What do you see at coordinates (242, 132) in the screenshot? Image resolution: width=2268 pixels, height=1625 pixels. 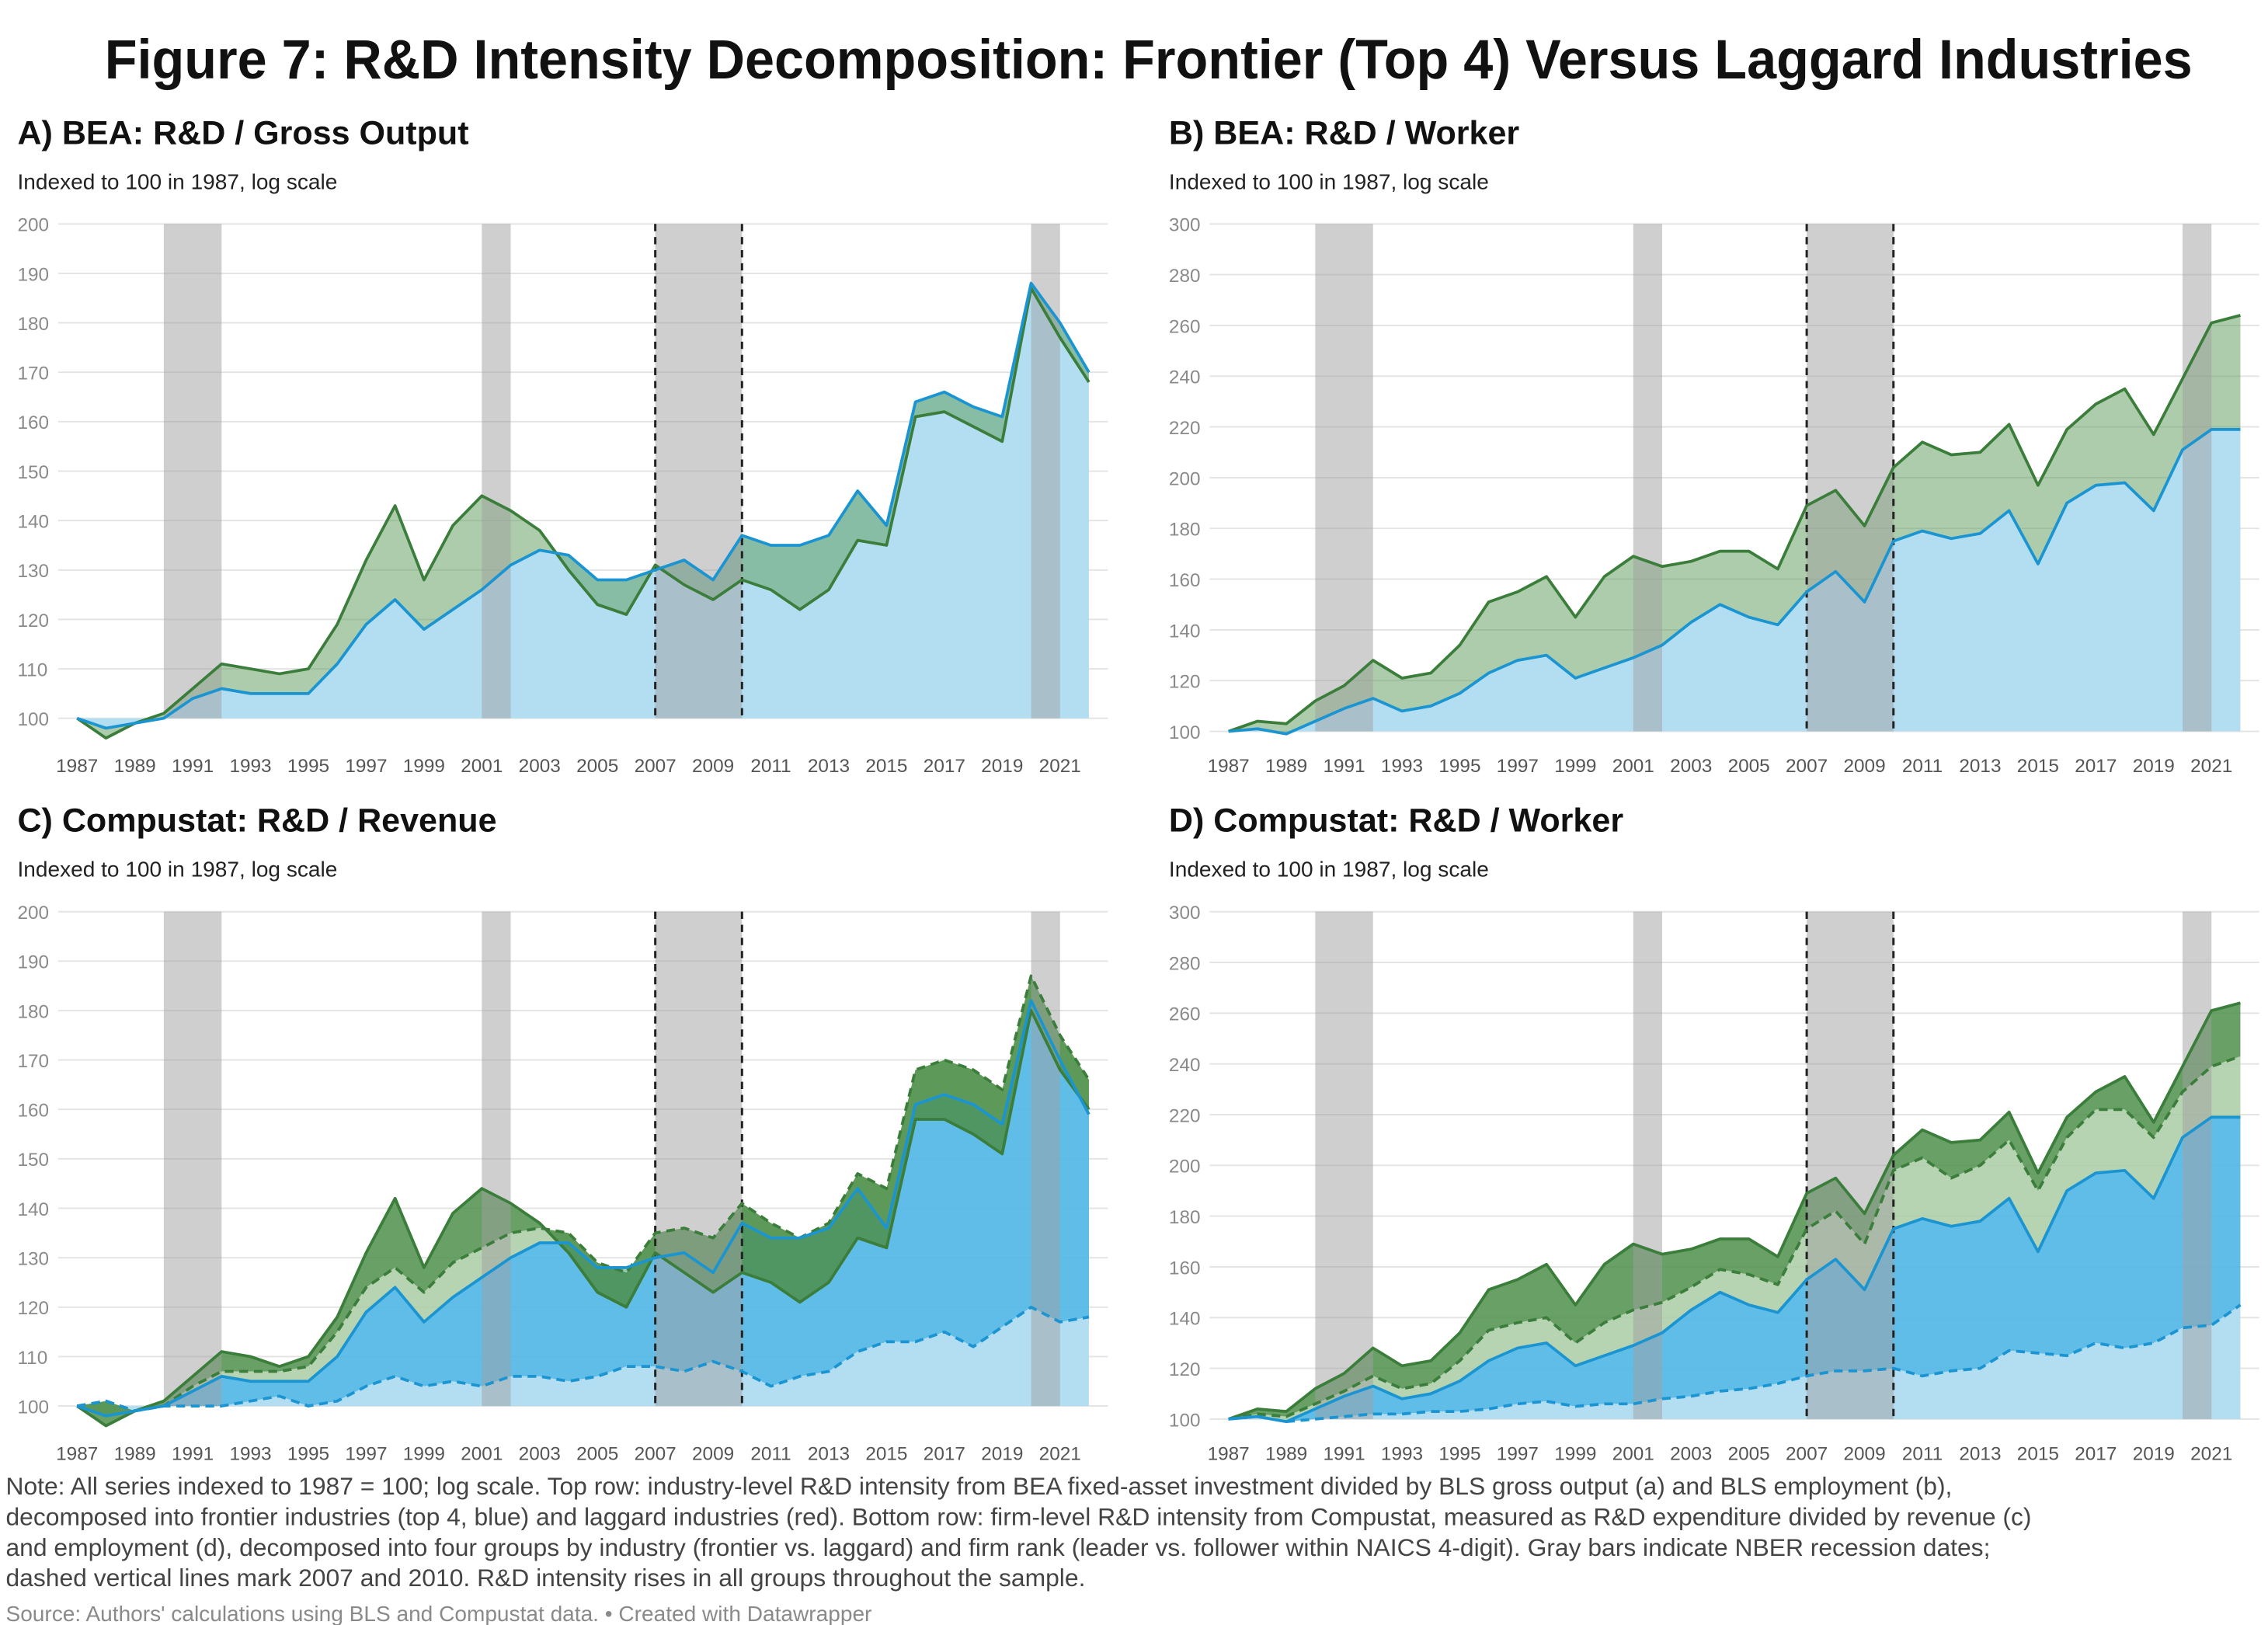 I see `panel-title: A) BEA: R&D / Gross Output` at bounding box center [242, 132].